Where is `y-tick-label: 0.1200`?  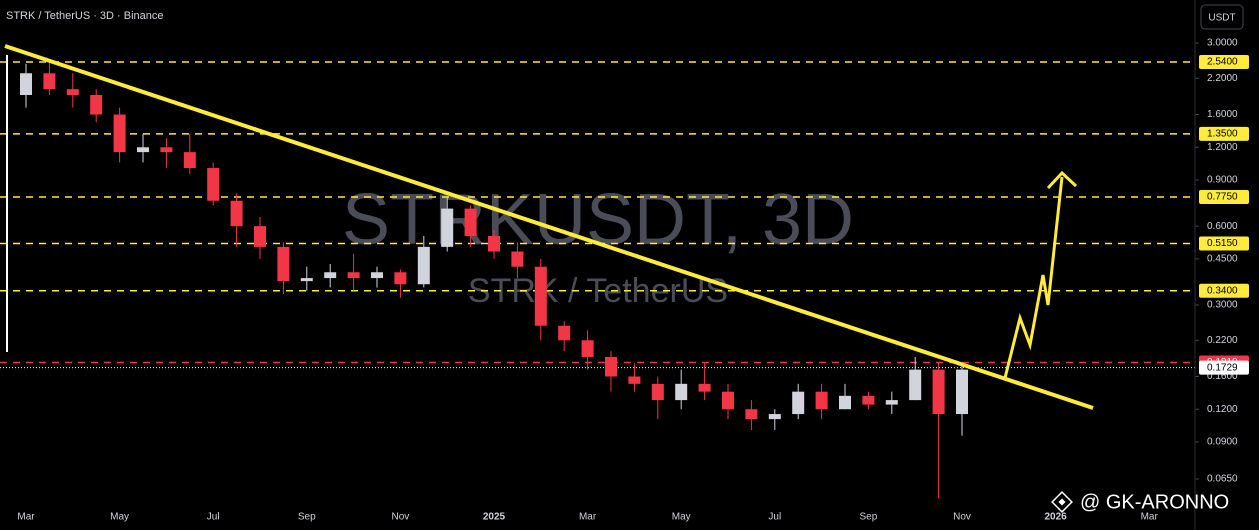
y-tick-label: 0.1200 is located at coordinates (1222, 409).